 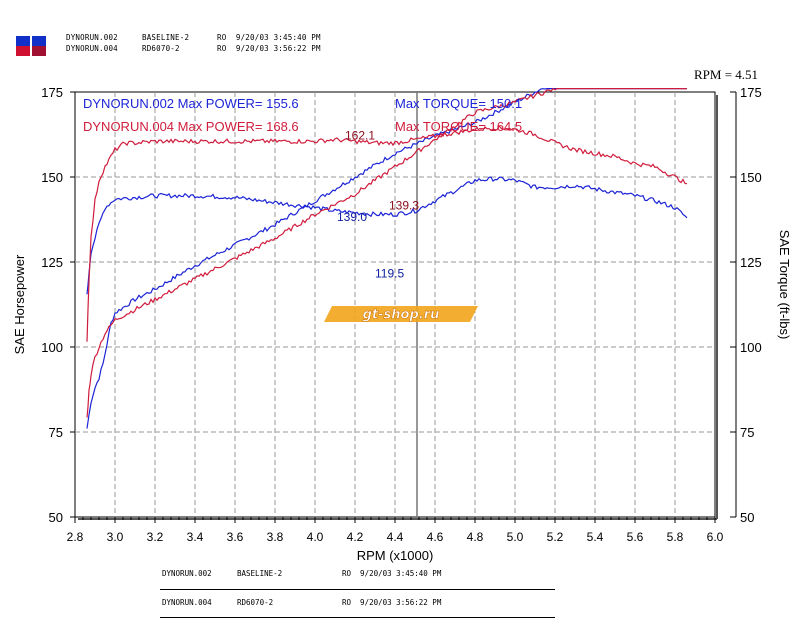 I want to click on y-left-tick-label: 50, so click(x=56, y=517).